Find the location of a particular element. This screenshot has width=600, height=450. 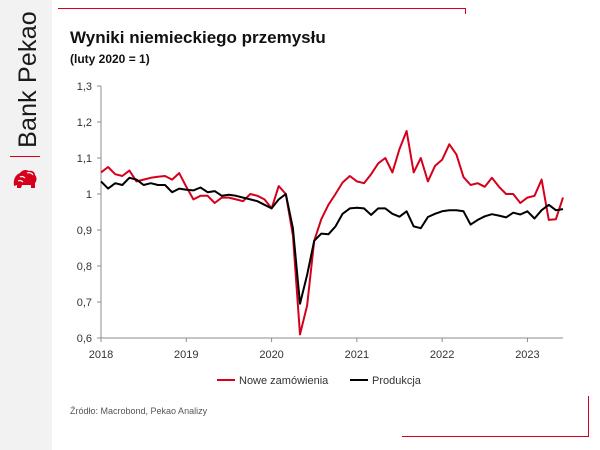

x-tick-label: 2022 is located at coordinates (442, 355).